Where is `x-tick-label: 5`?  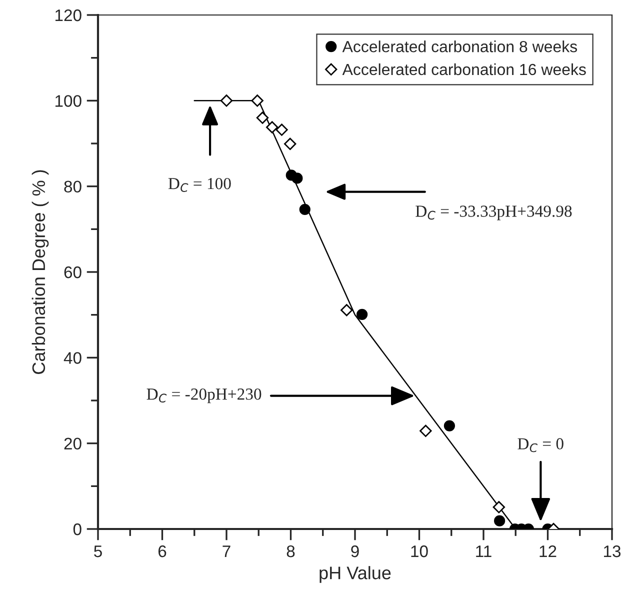
x-tick-label: 5 is located at coordinates (98, 552).